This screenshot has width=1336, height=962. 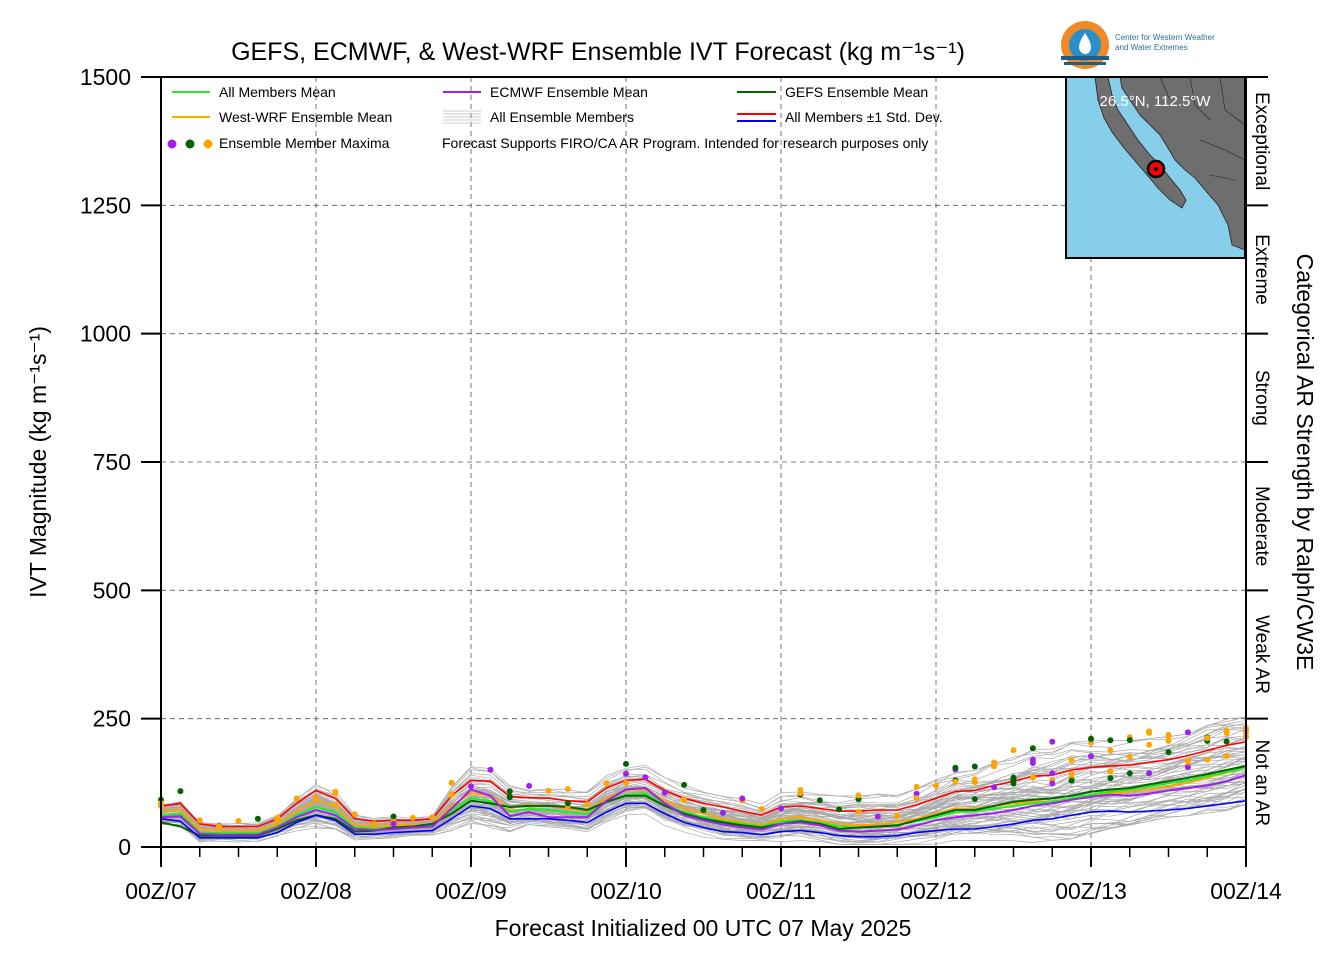 I want to click on svg-text: Center for Western Weather, so click(x=1165, y=37).